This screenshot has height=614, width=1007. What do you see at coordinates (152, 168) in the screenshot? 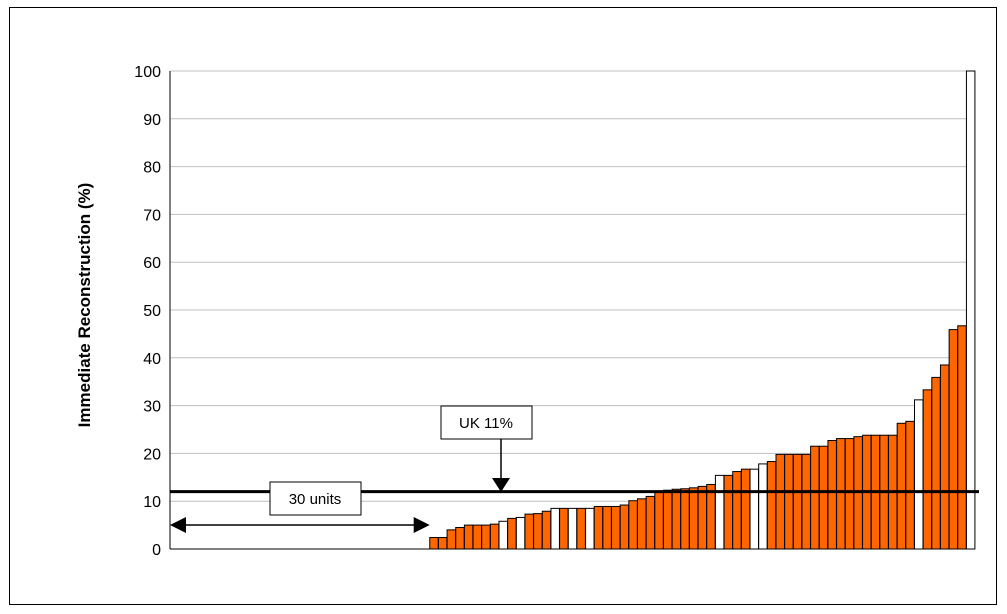
I see `y-tick-label: 80` at bounding box center [152, 168].